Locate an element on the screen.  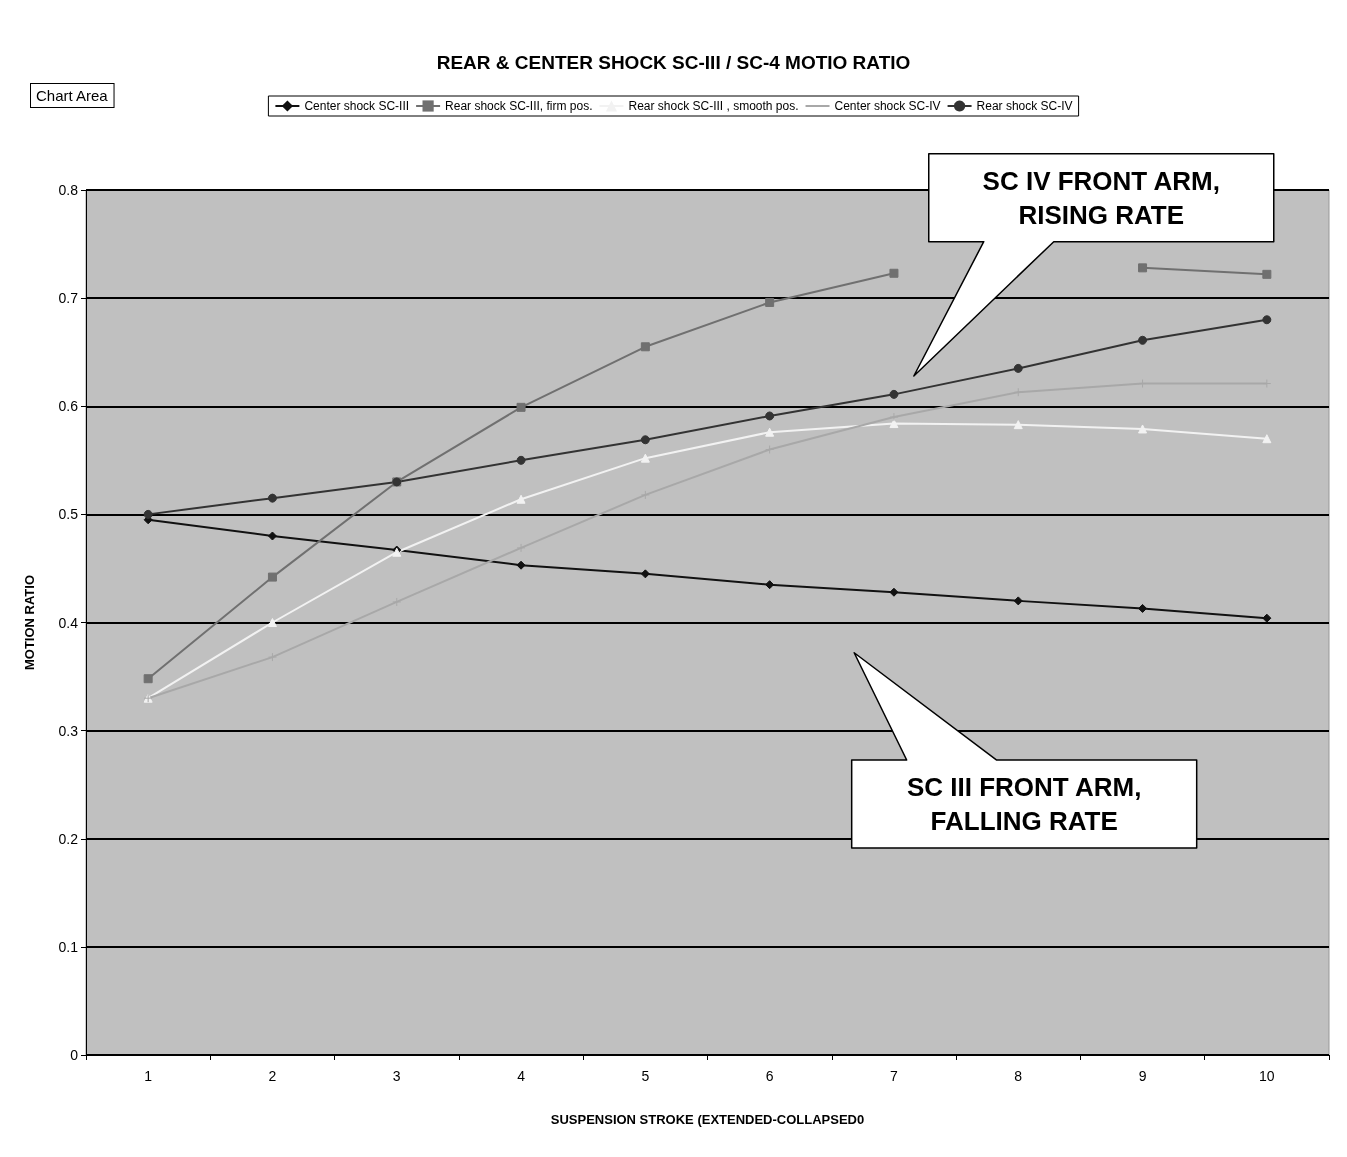
y-tick-label: 0.7 is located at coordinates (68, 298).